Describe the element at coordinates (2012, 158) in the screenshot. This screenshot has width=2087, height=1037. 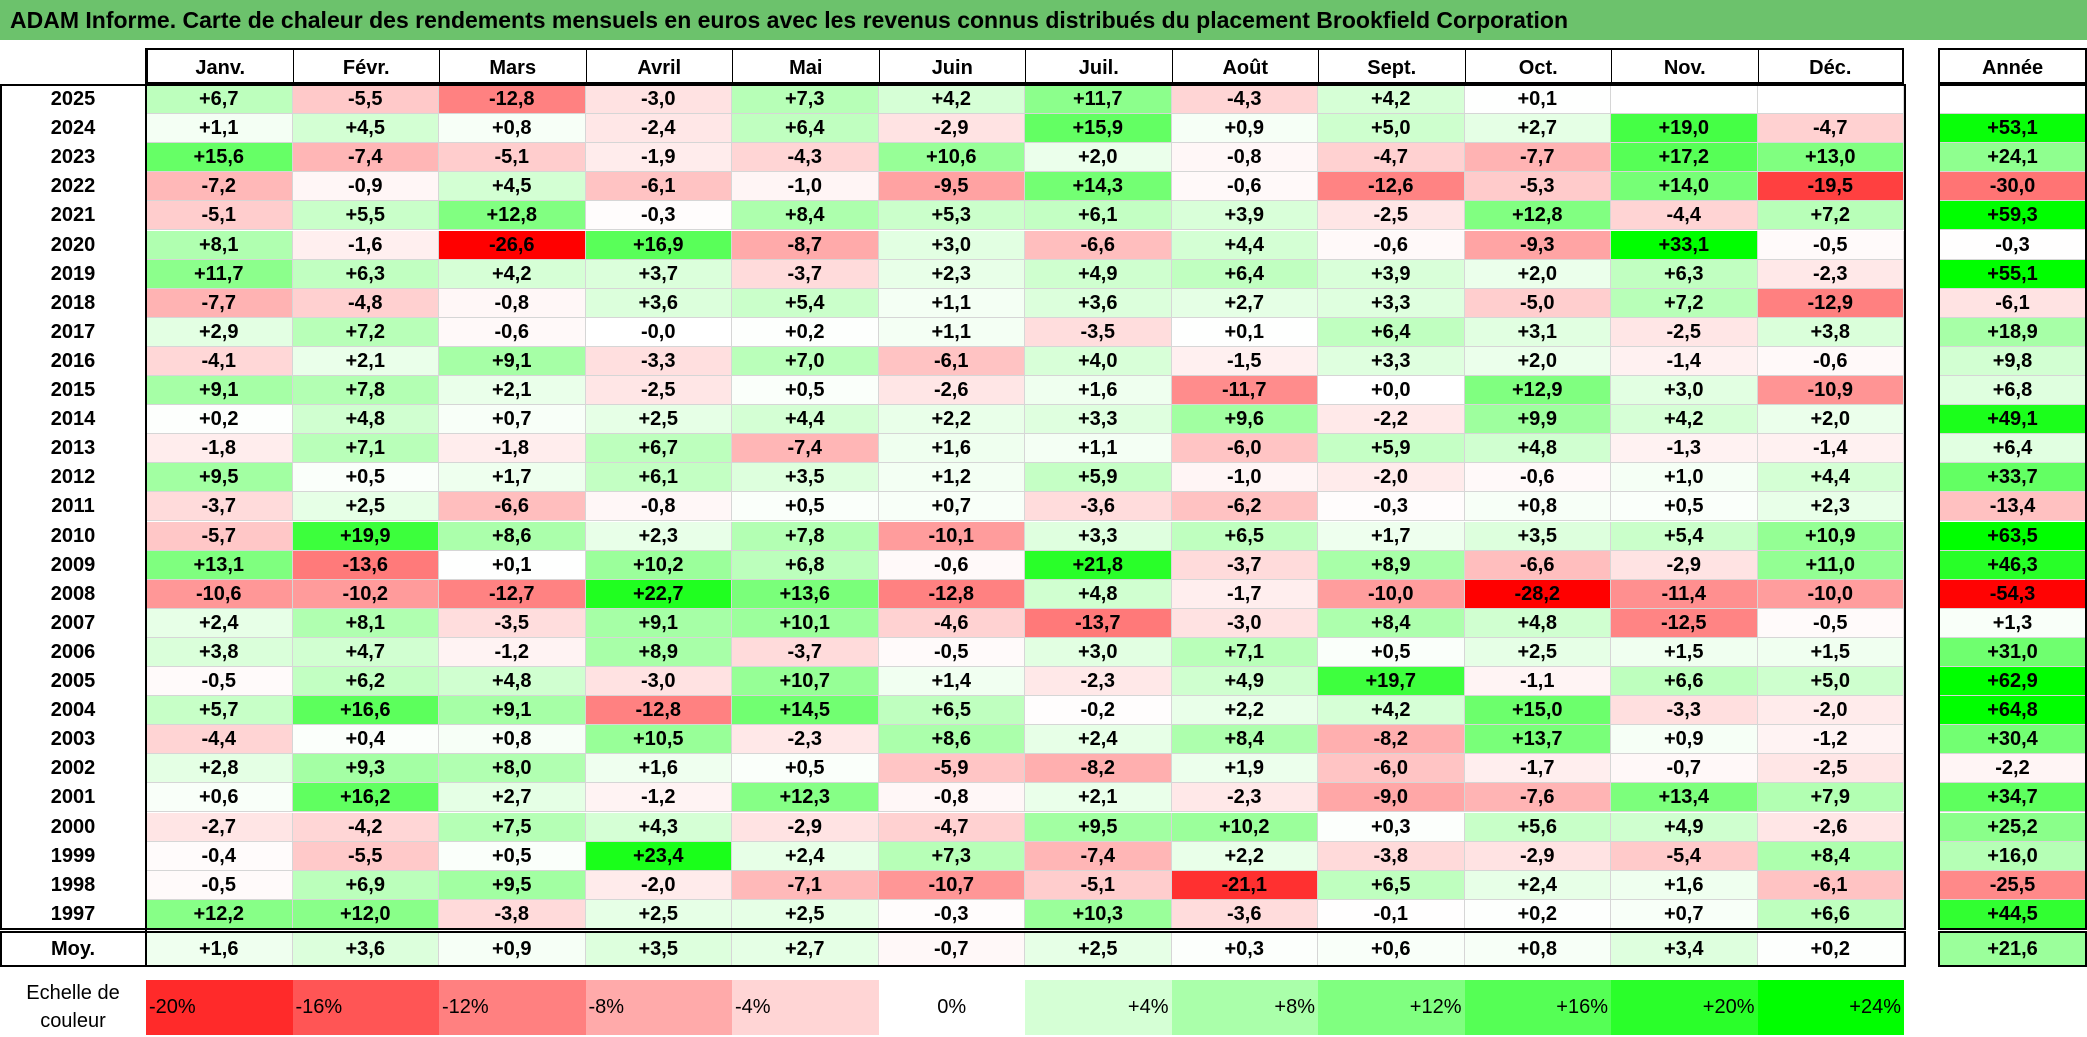
I see `annual-cell: +24,1` at that location.